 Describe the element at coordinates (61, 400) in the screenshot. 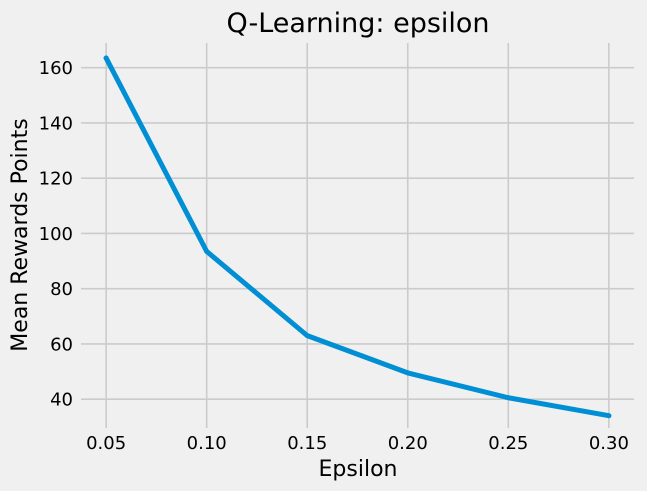

I see `y-tick-label: 40` at that location.